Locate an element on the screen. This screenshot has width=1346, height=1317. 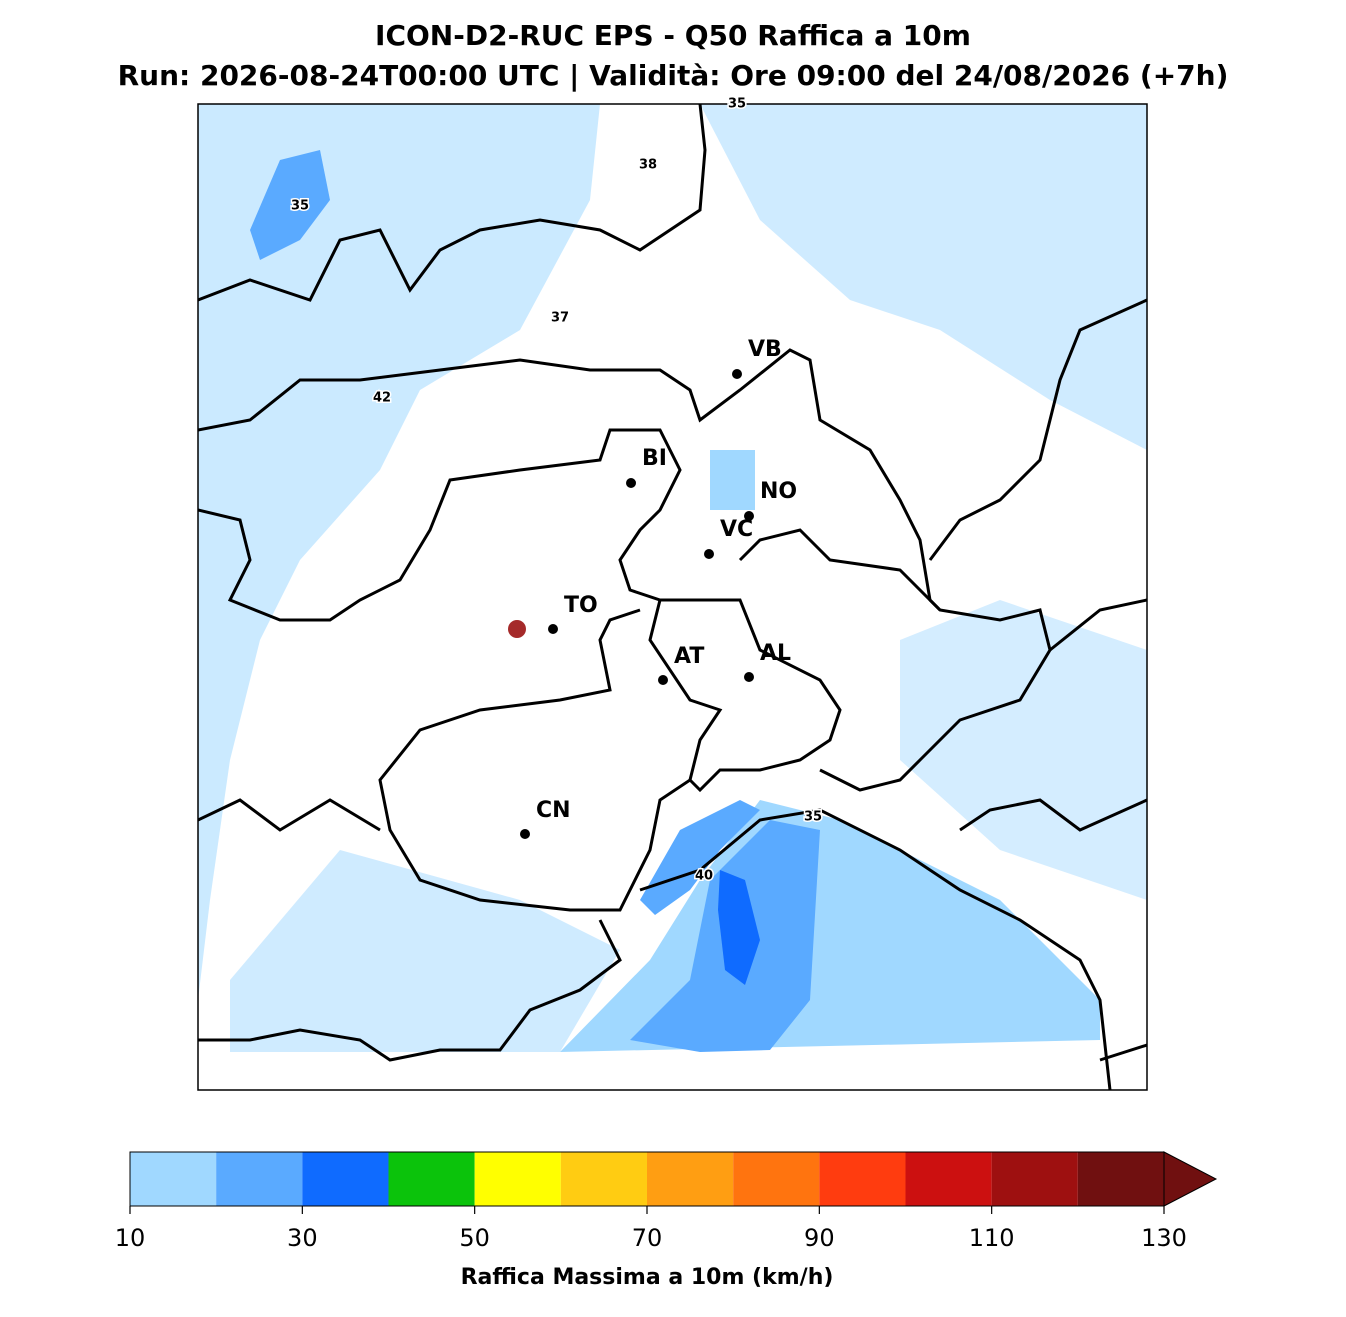
colorbar-tick-label: 90 is located at coordinates (819, 1238).